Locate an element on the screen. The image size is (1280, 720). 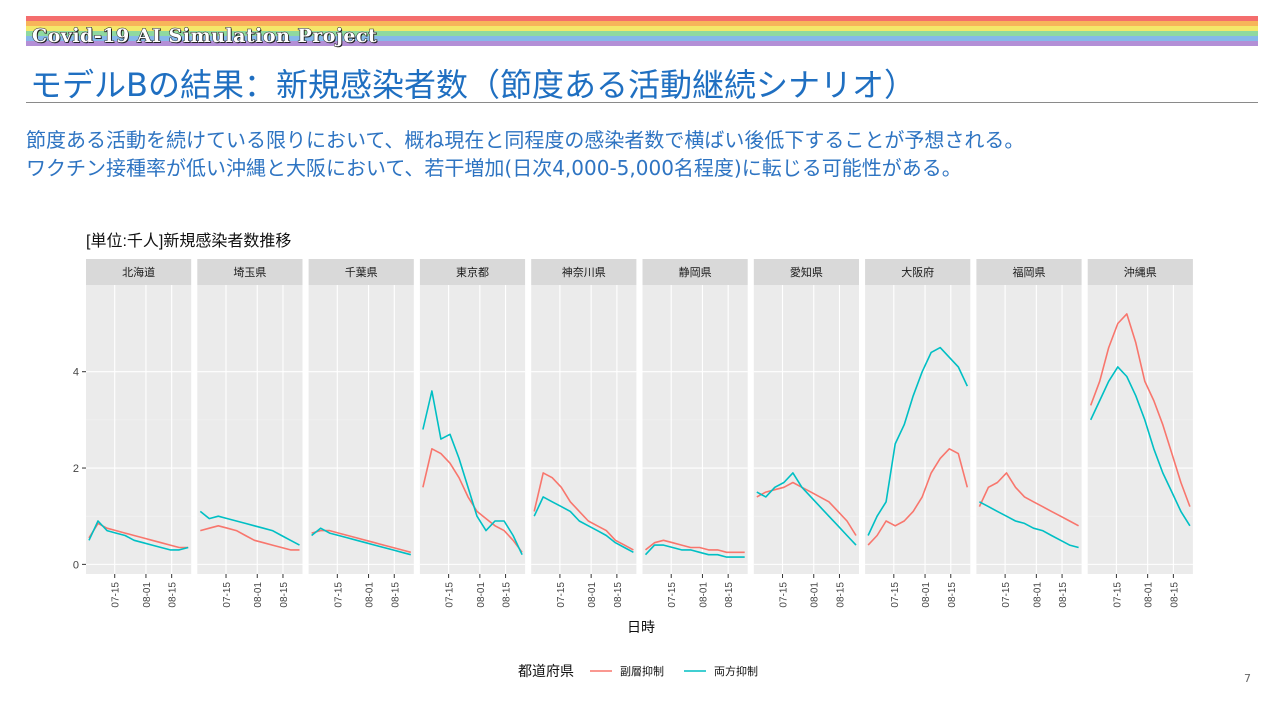
panel-strip-label: 神奈川県 is located at coordinates (584, 272).